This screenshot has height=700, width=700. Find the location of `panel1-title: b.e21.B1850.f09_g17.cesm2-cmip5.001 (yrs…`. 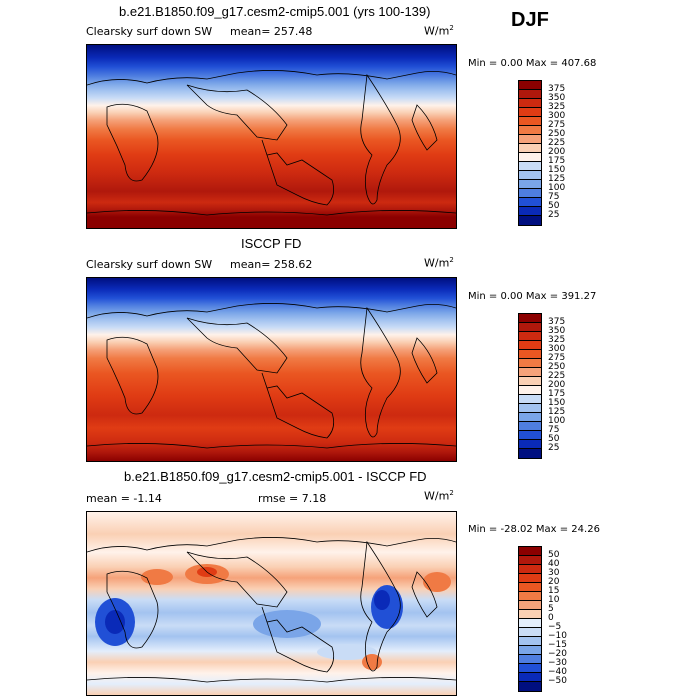

panel1-title: b.e21.B1850.f09_g17.cesm2-cmip5.001 (yrs… is located at coordinates (275, 11).